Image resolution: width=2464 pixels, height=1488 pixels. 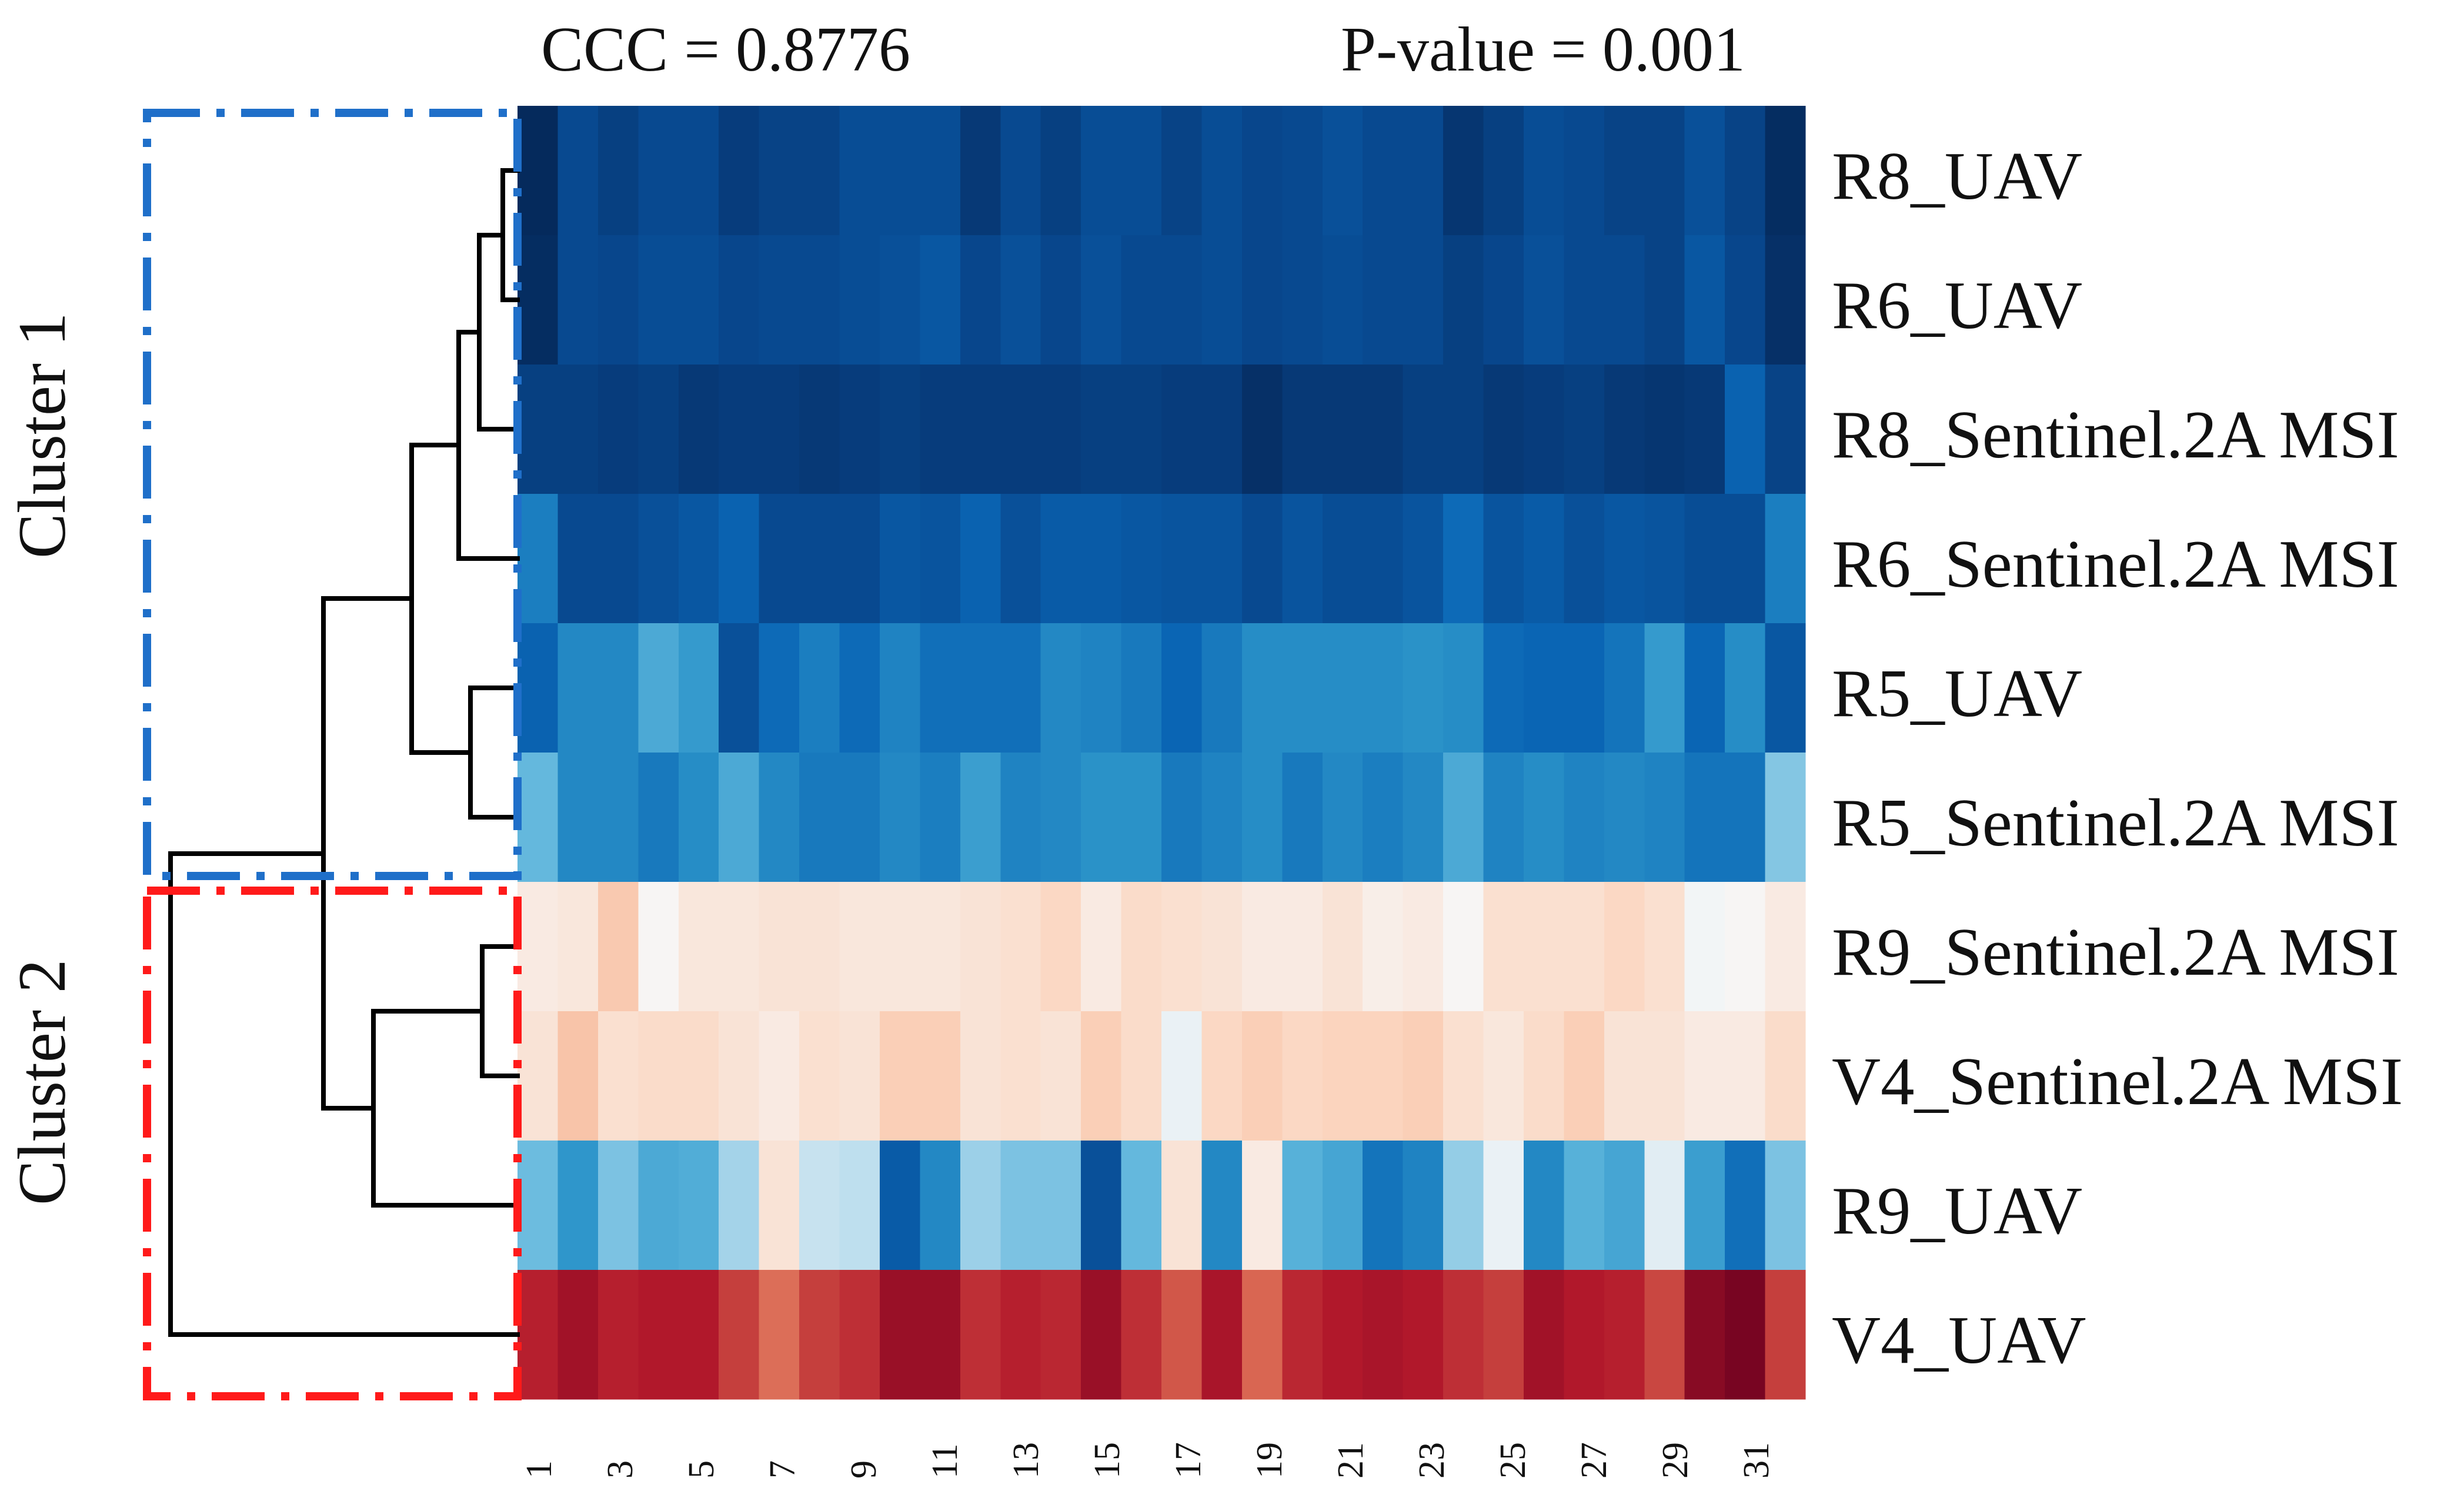 What do you see at coordinates (1351, 1460) in the screenshot?
I see `column-tick-label: 21` at bounding box center [1351, 1460].